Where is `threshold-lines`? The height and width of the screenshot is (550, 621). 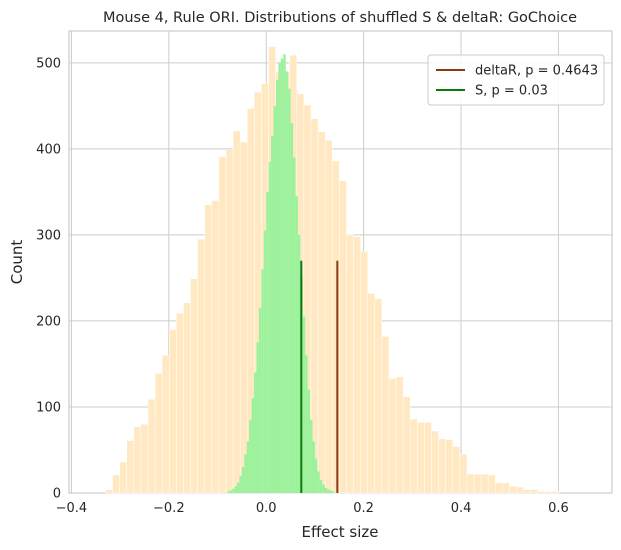
threshold-lines is located at coordinates (319, 376).